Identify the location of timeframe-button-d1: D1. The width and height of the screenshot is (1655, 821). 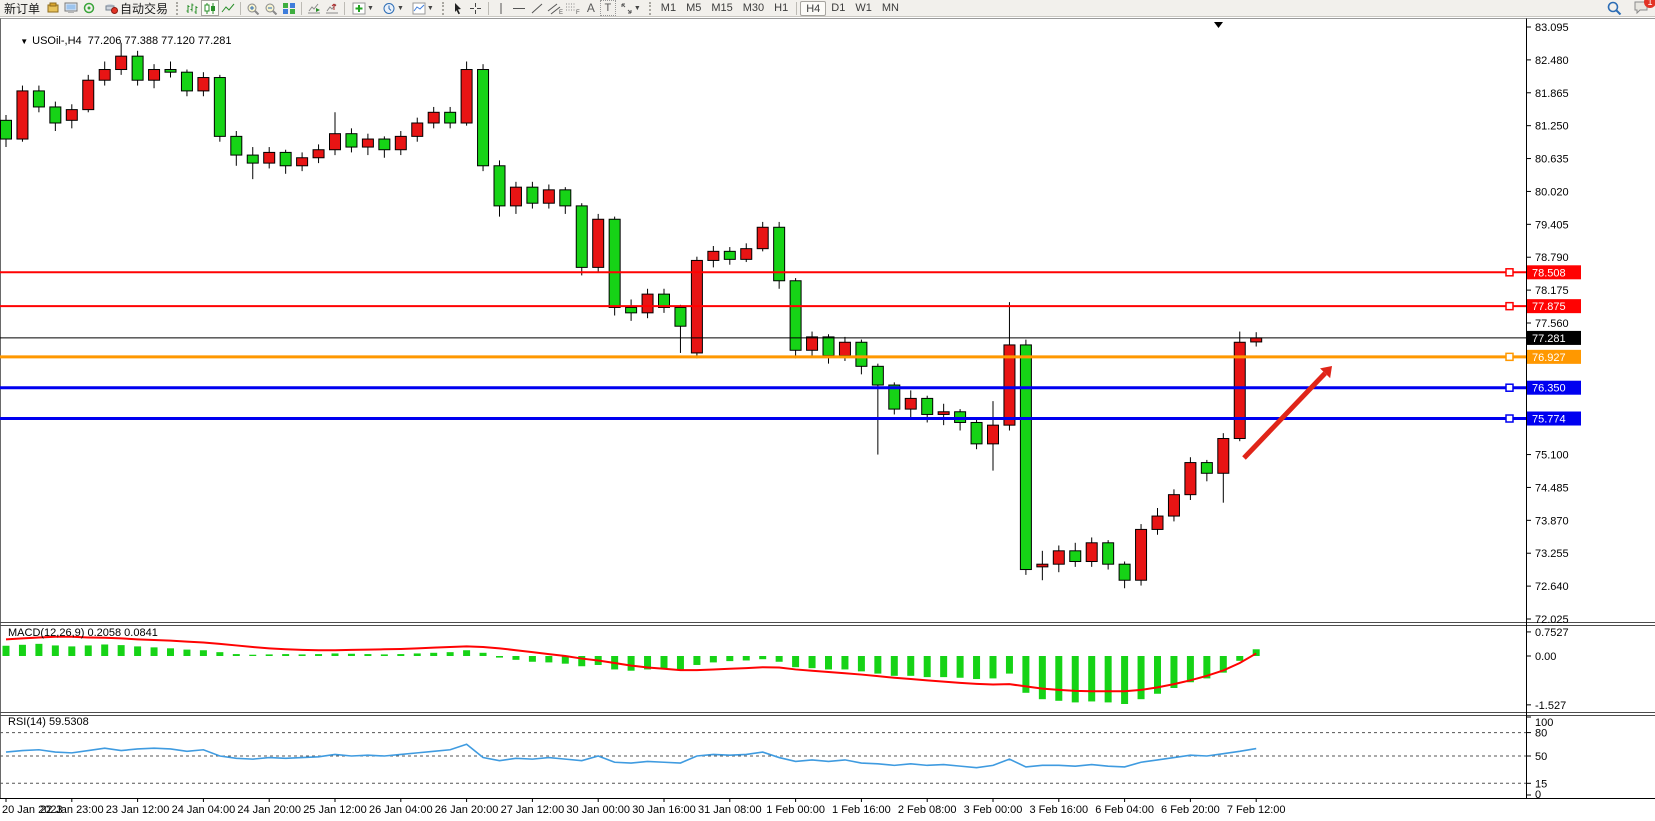
(838, 7).